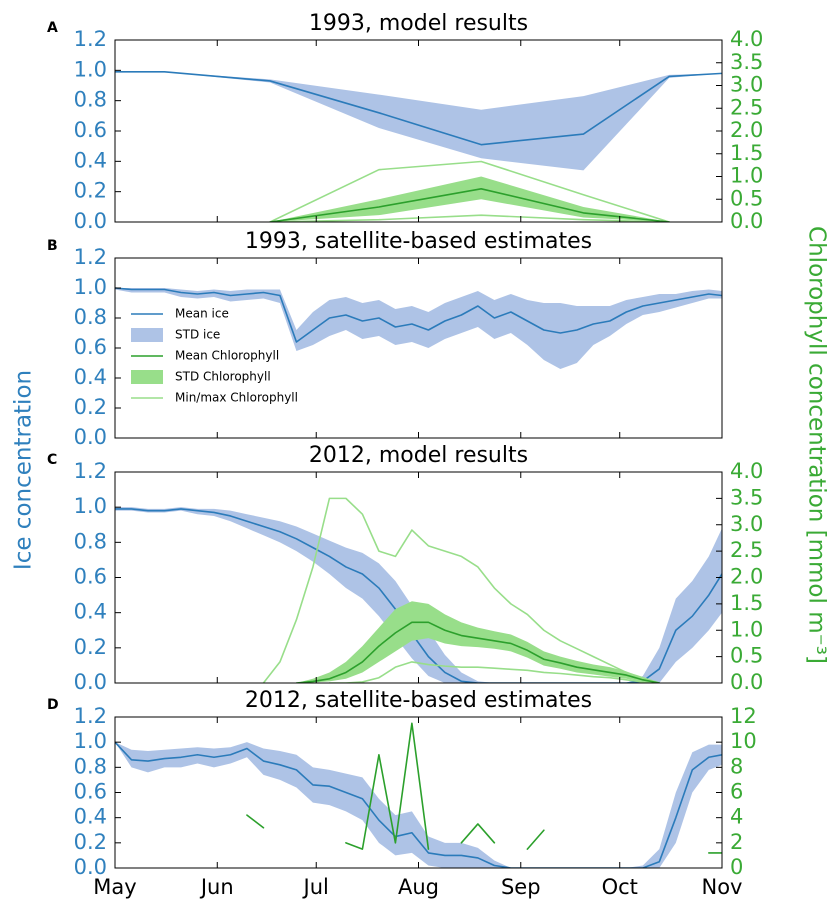 The height and width of the screenshot is (904, 836). Describe the element at coordinates (743, 716) in the screenshot. I see `y2-tick-label: 12` at that location.